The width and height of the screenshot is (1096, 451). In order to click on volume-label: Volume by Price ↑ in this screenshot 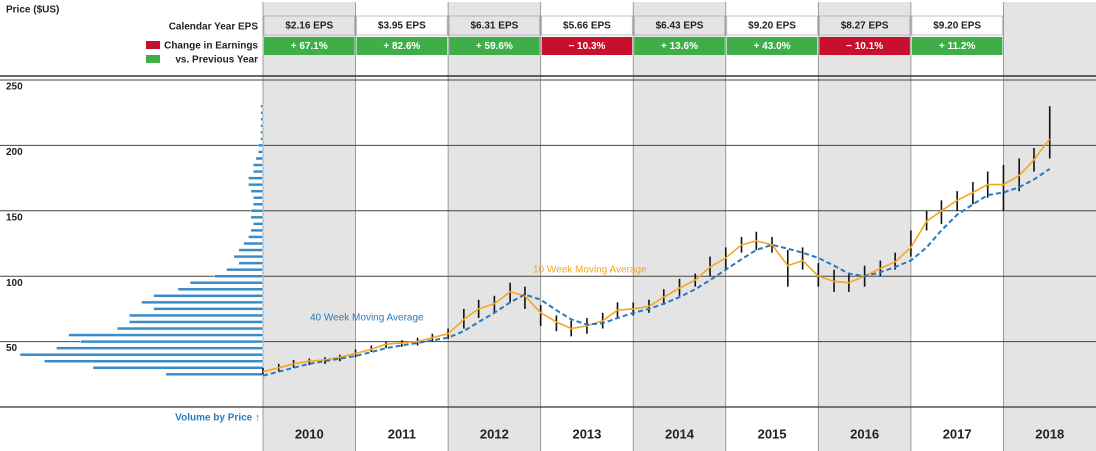, I will do `click(217, 418)`.